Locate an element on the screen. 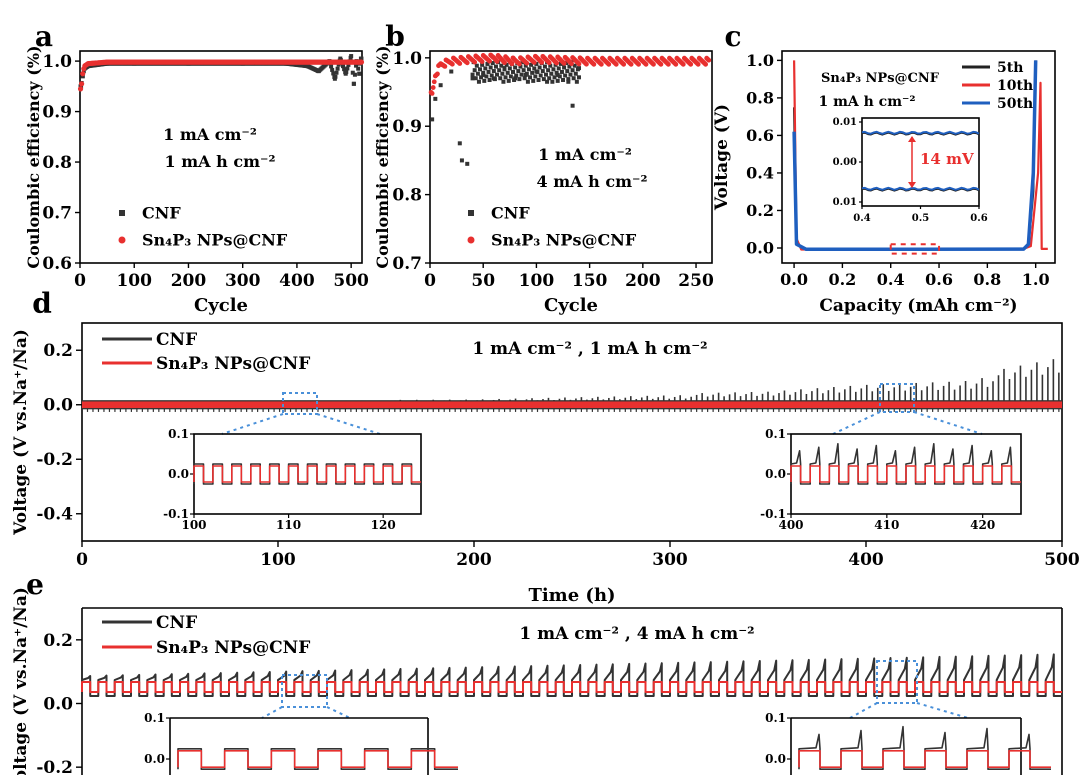 The image size is (1080, 775). legend-label: CNF is located at coordinates (176, 623).